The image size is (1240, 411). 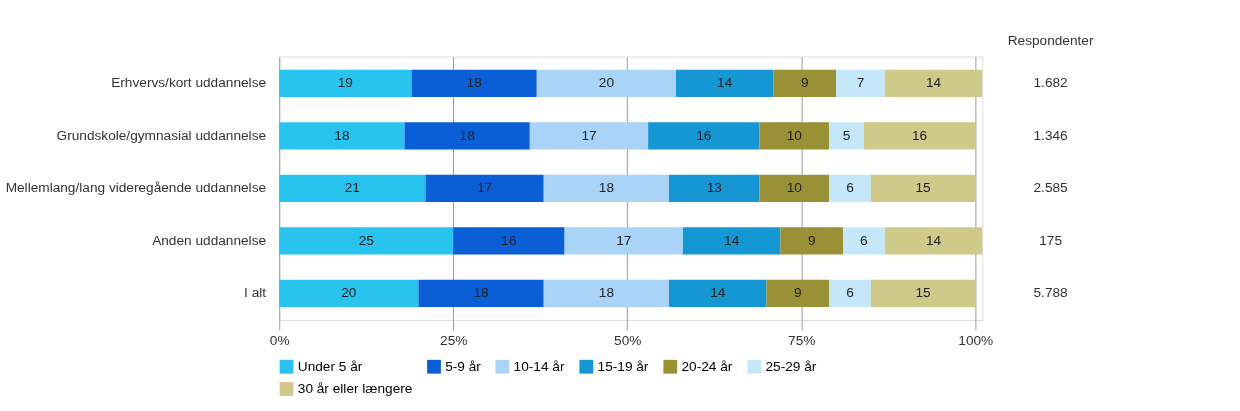 What do you see at coordinates (1050, 40) in the screenshot?
I see `text: Respondenter` at bounding box center [1050, 40].